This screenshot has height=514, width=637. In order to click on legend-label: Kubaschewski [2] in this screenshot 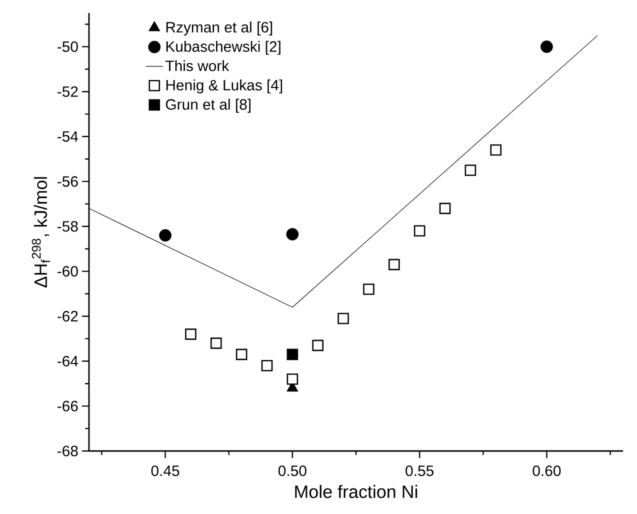, I will do `click(223, 47)`.